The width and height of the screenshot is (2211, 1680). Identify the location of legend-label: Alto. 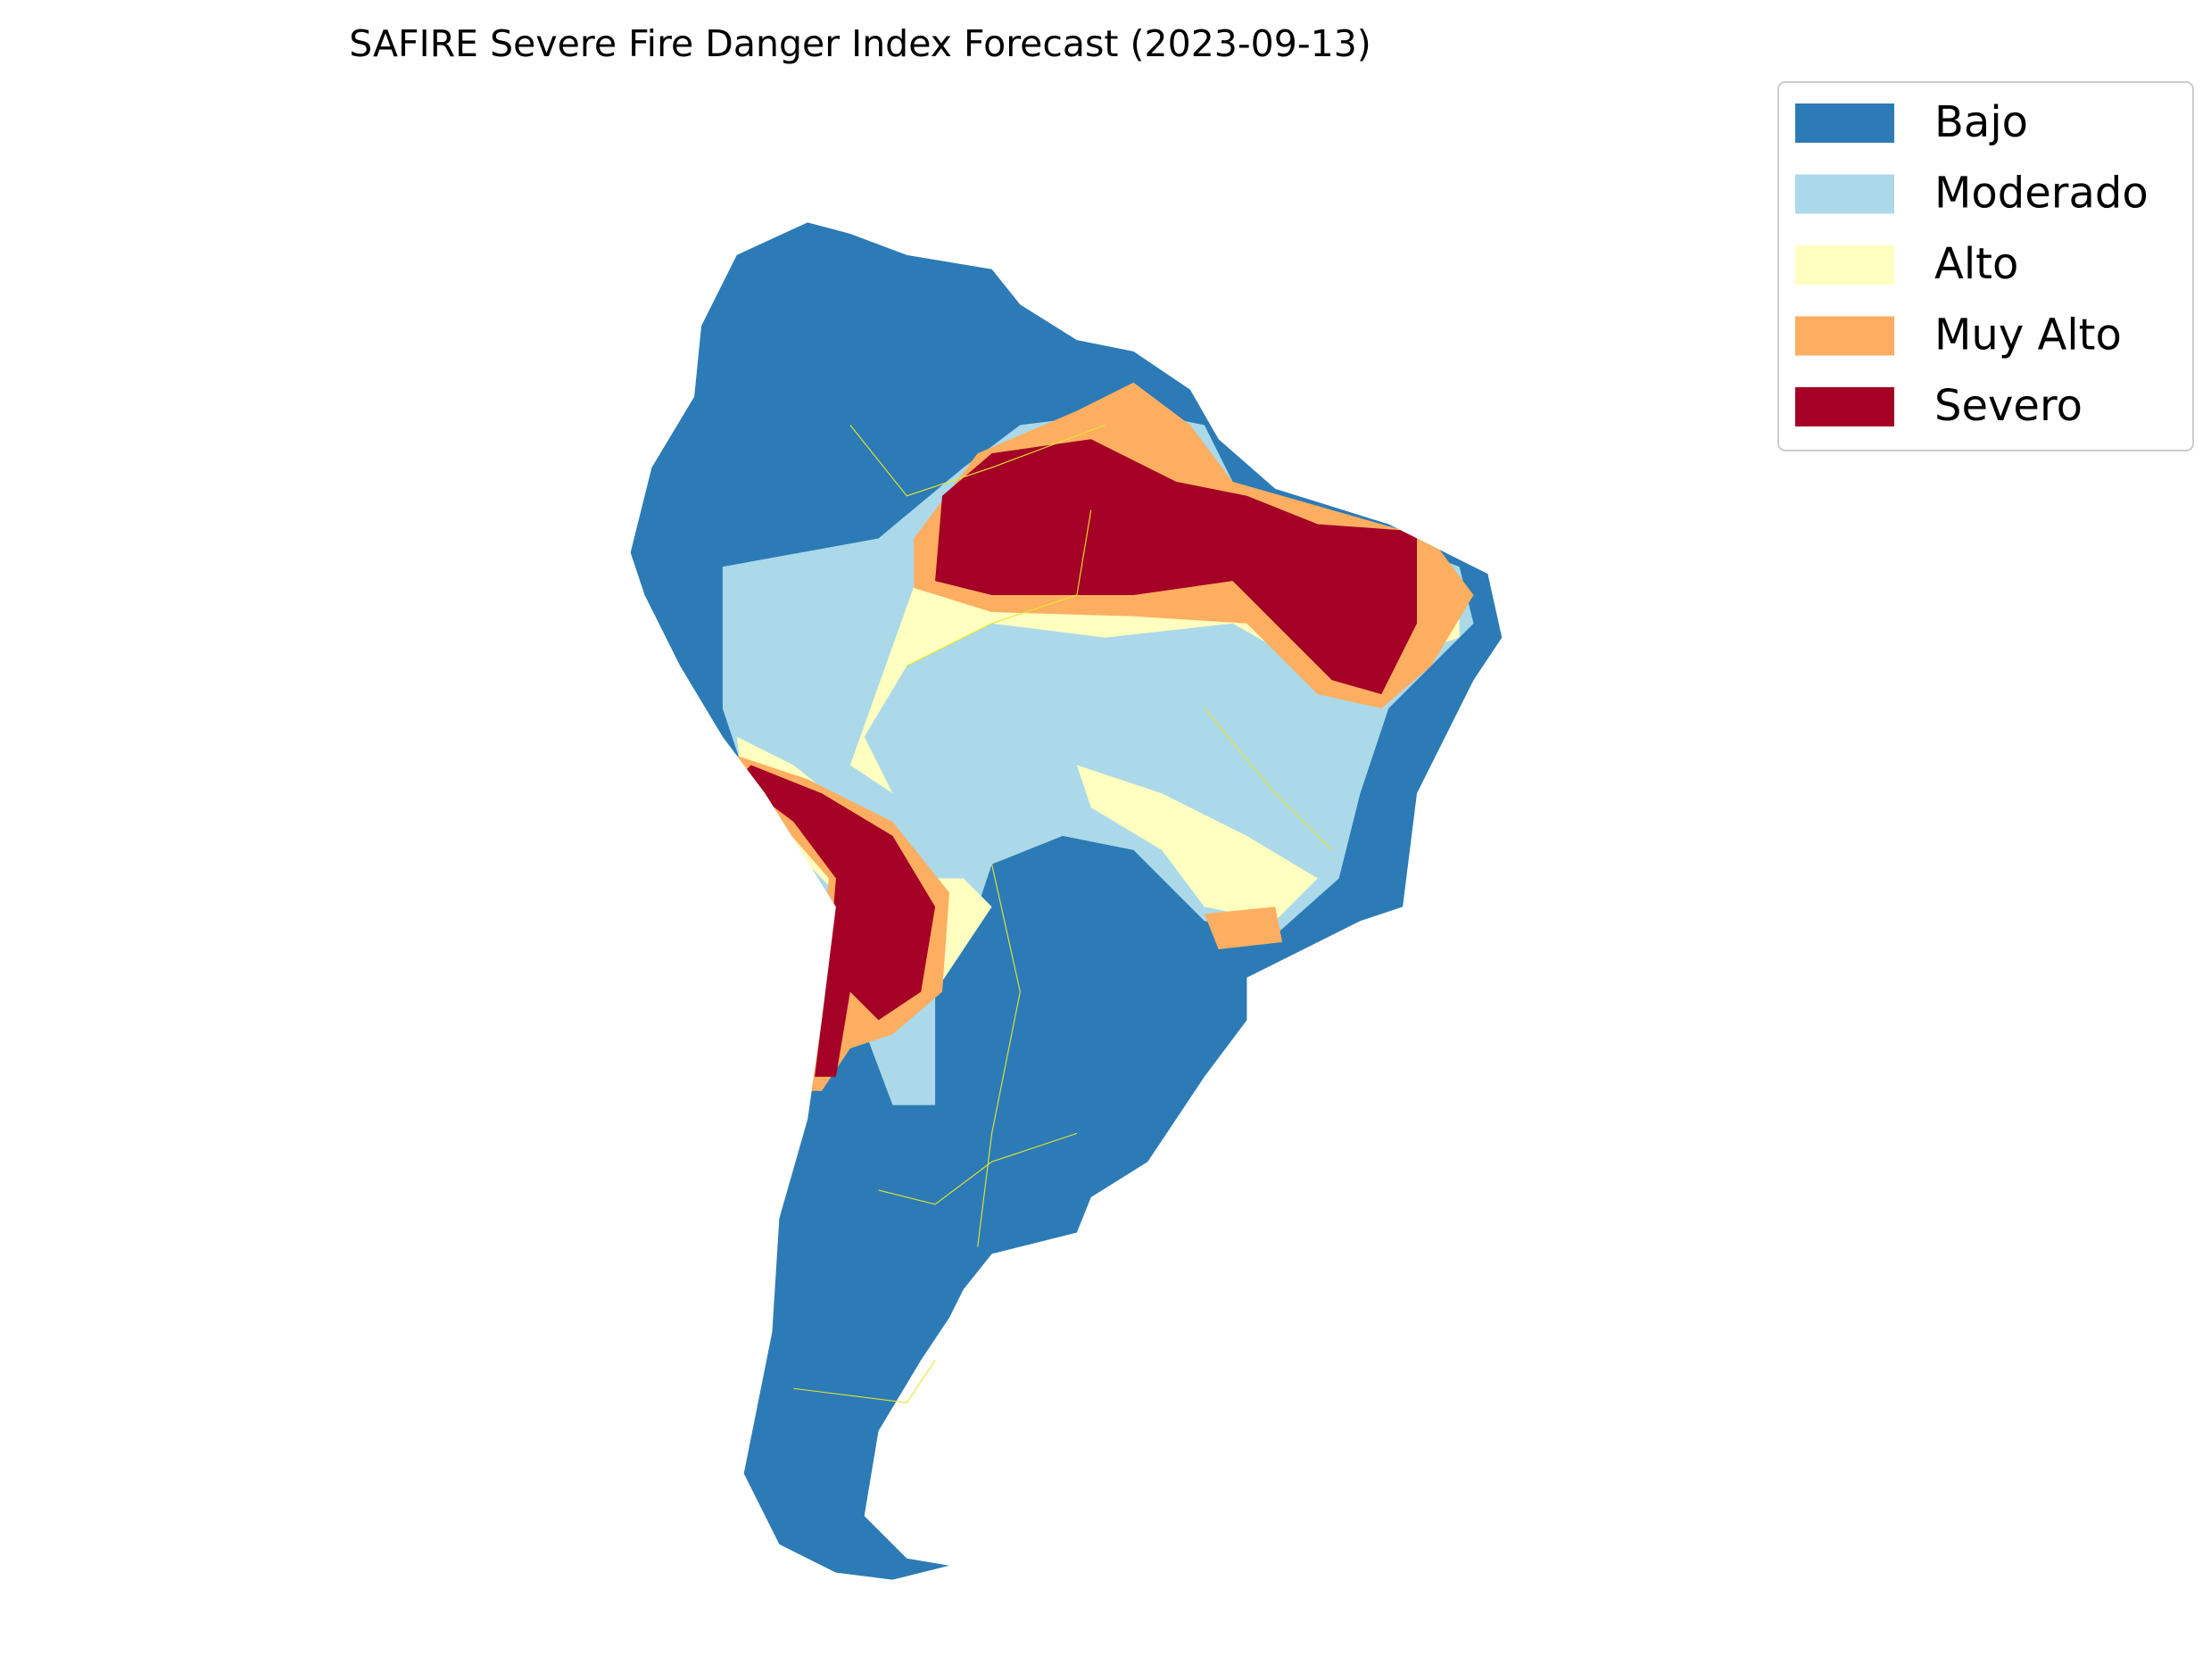
(1976, 264).